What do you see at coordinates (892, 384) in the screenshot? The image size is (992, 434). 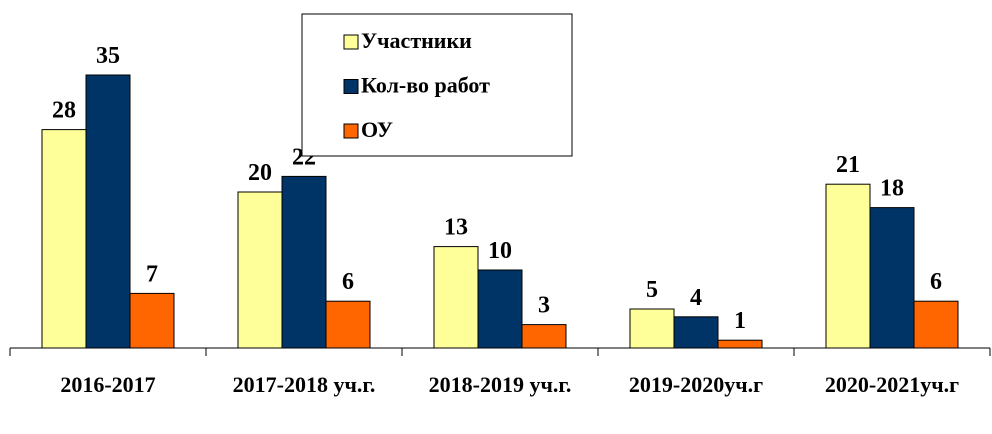 I see `x-tick-label: 2020-2021уч.г` at bounding box center [892, 384].